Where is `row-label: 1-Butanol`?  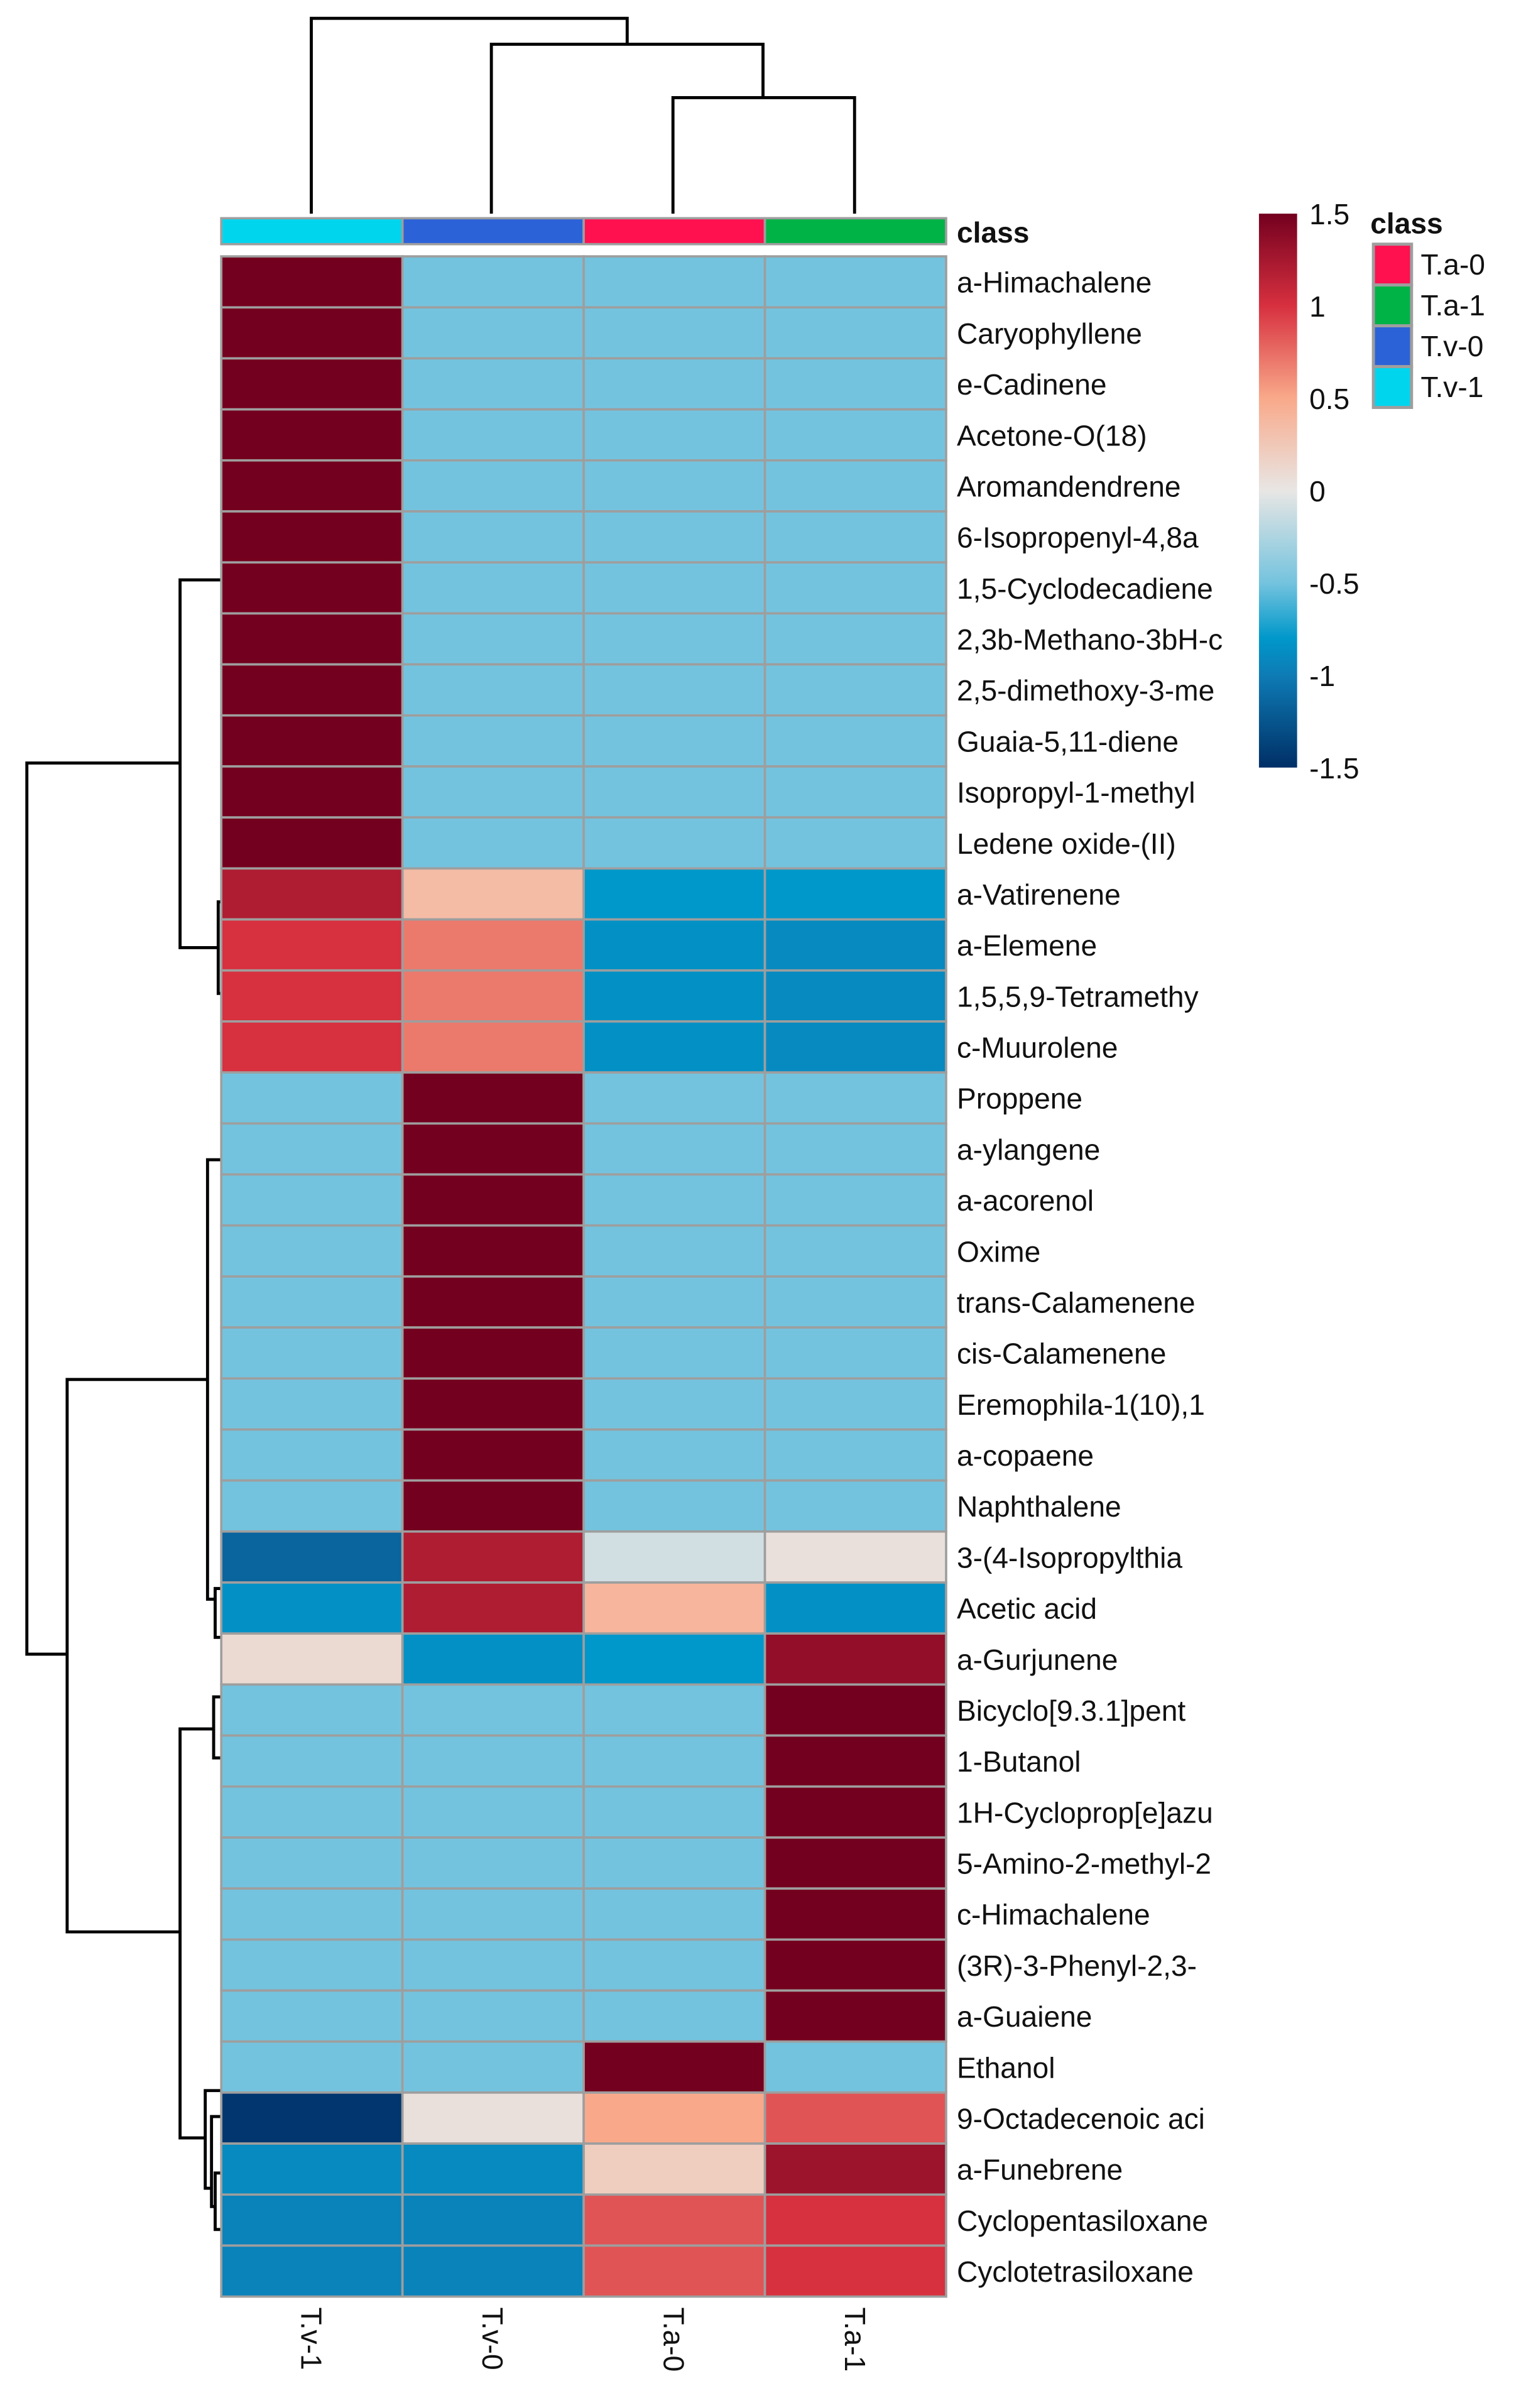 row-label: 1-Butanol is located at coordinates (1019, 1761).